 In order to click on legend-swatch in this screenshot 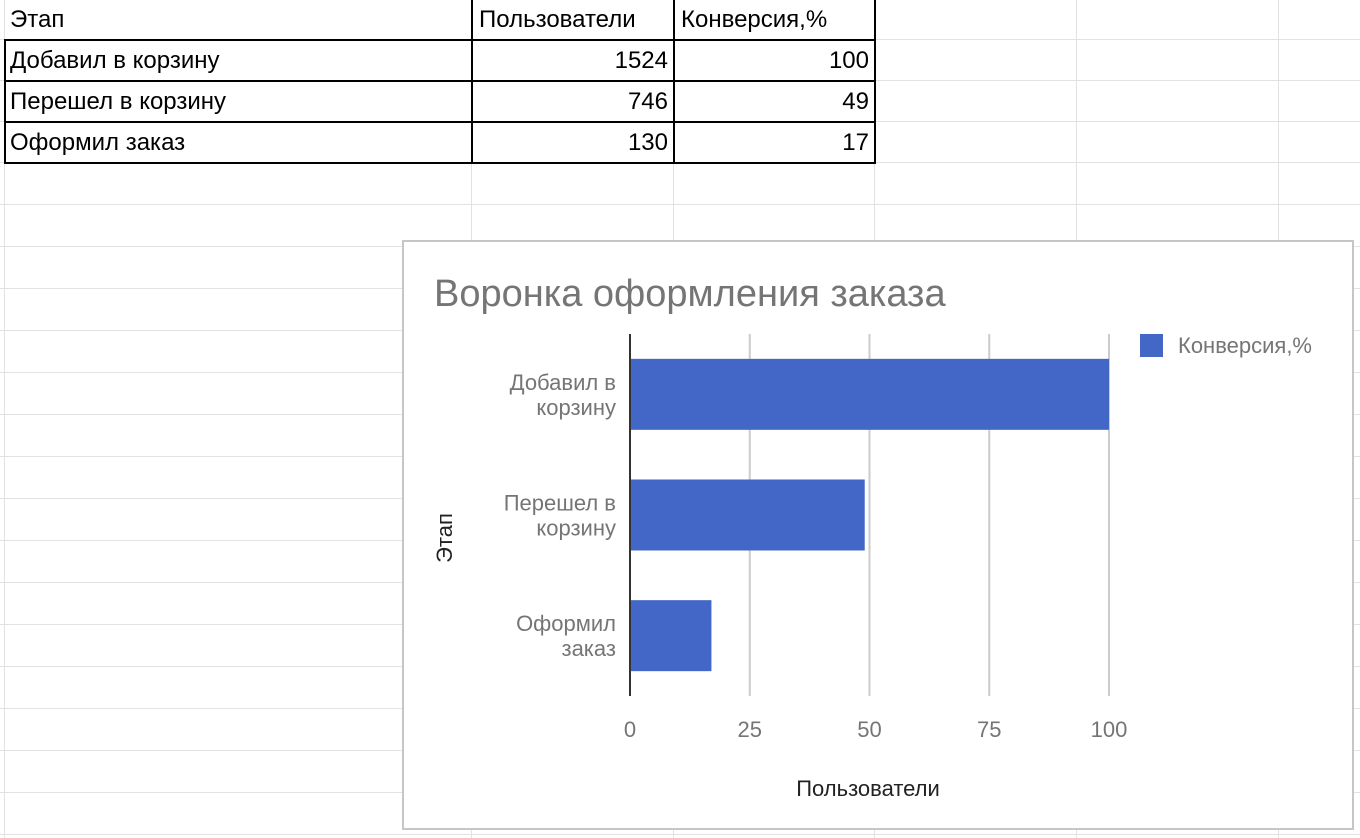, I will do `click(1151, 345)`.